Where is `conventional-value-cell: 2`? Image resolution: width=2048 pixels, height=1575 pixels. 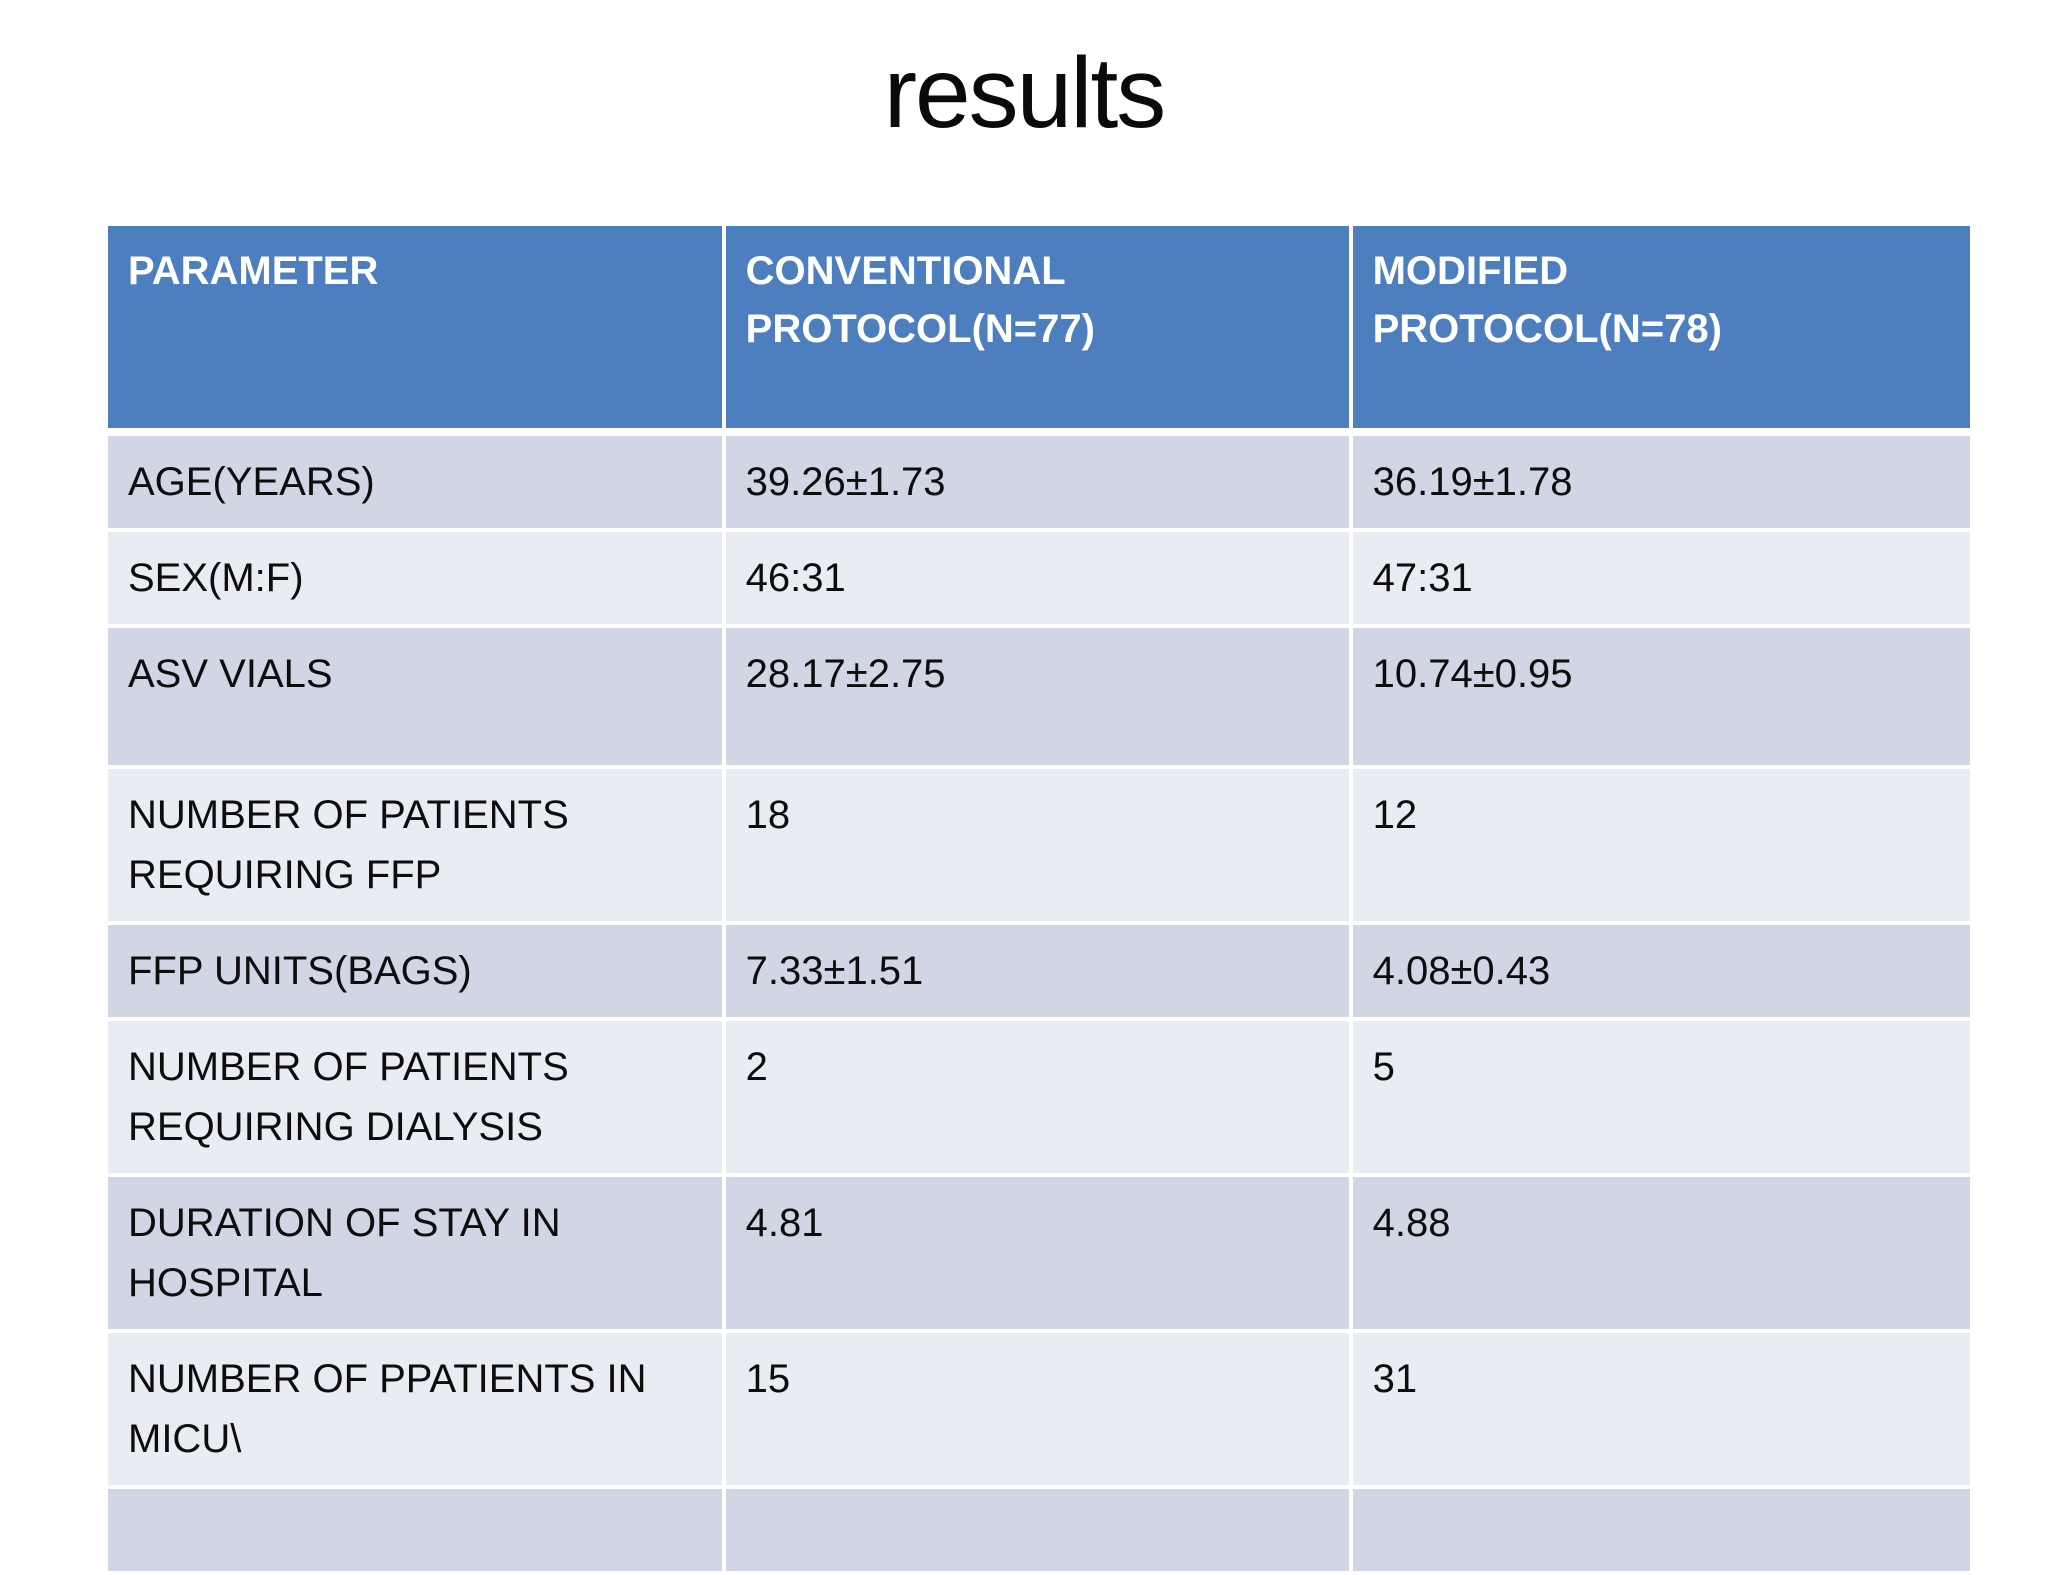
conventional-value-cell: 2 is located at coordinates (1037, 1097).